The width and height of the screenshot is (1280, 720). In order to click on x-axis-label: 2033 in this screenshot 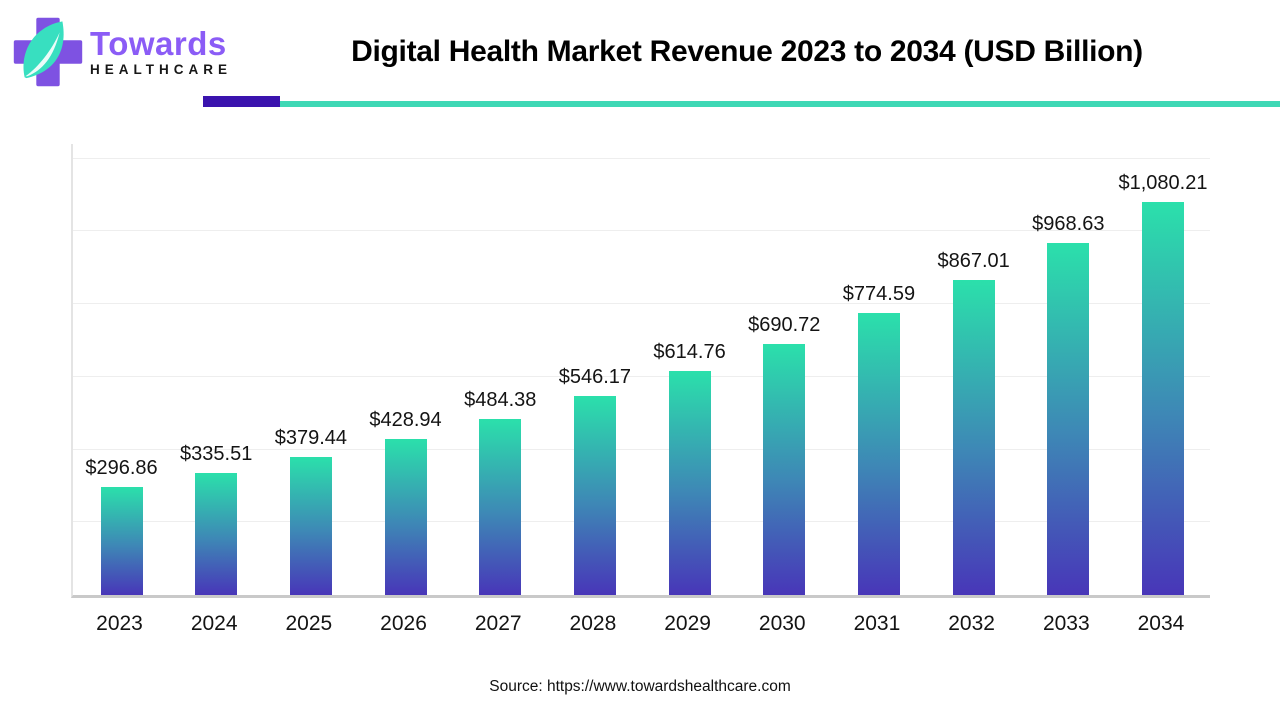, I will do `click(1066, 623)`.